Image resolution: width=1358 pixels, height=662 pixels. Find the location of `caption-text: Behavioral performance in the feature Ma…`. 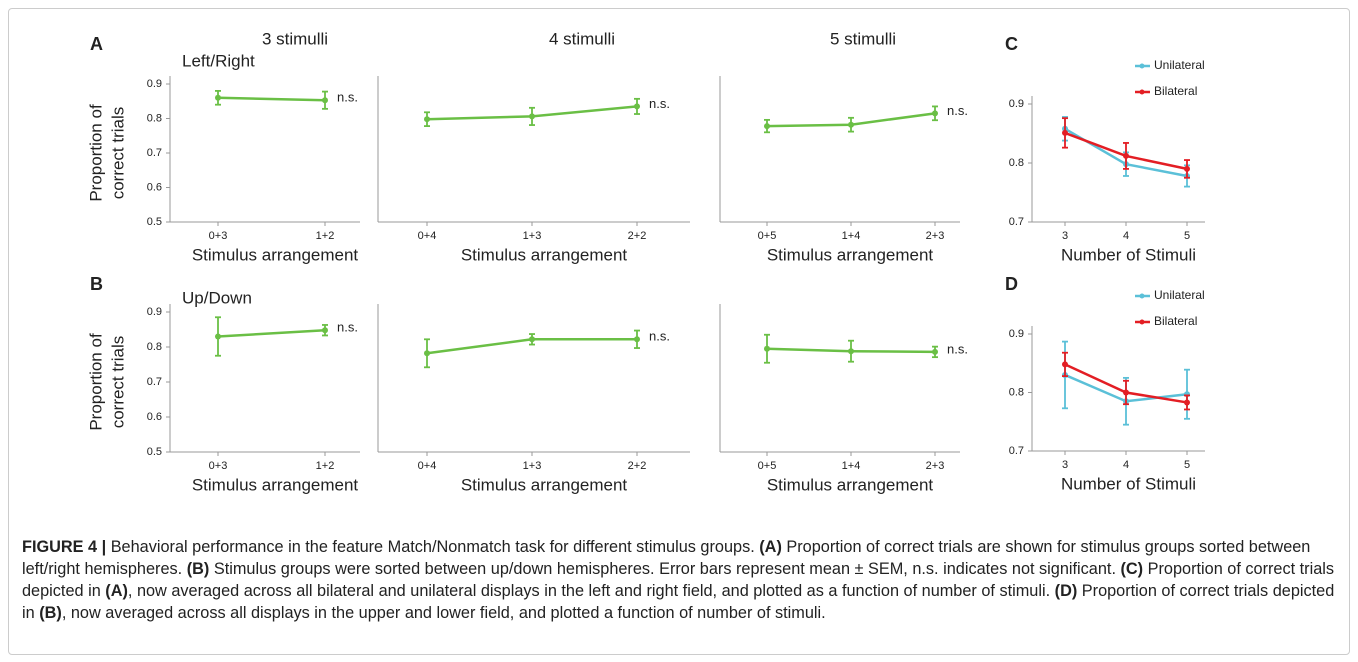

caption-text: Behavioral performance in the feature Ma… is located at coordinates (433, 547).